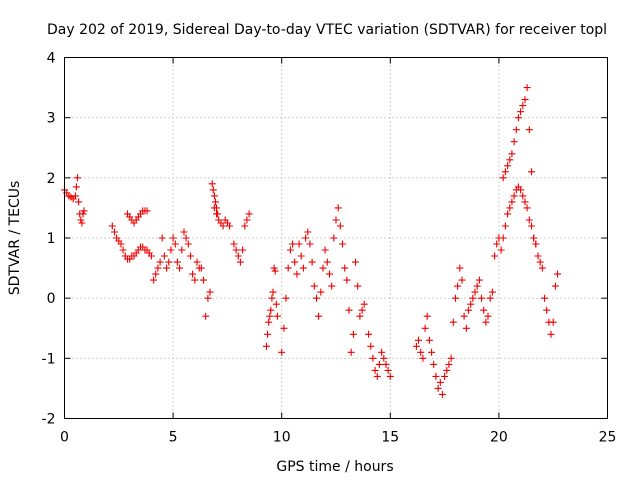 The height and width of the screenshot is (480, 640). I want to click on y-tick-label: 1, so click(51, 239).